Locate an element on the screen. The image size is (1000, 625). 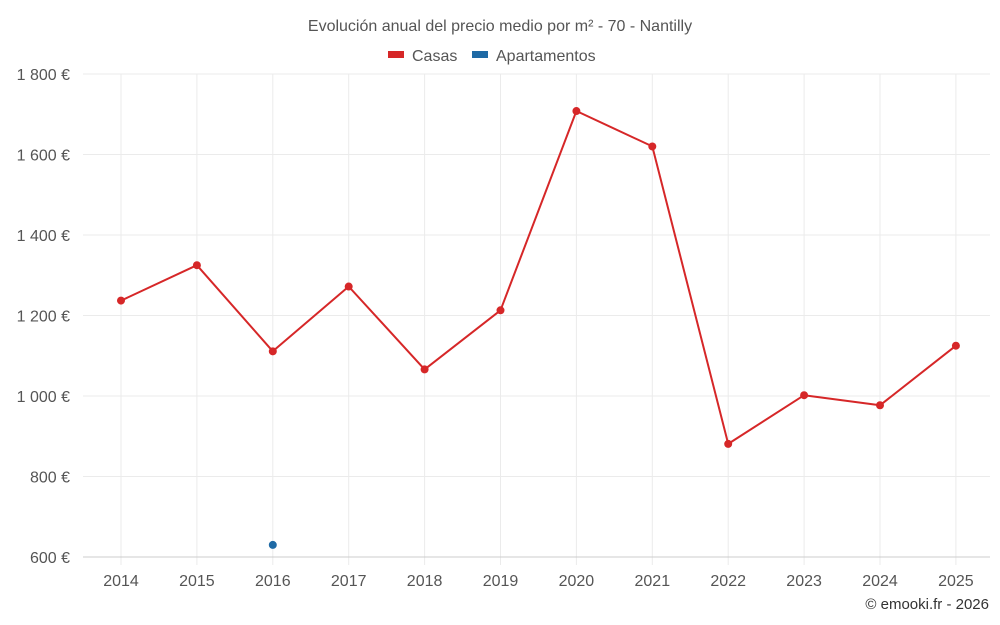
data-point-casas-2025 is located at coordinates (955, 345).